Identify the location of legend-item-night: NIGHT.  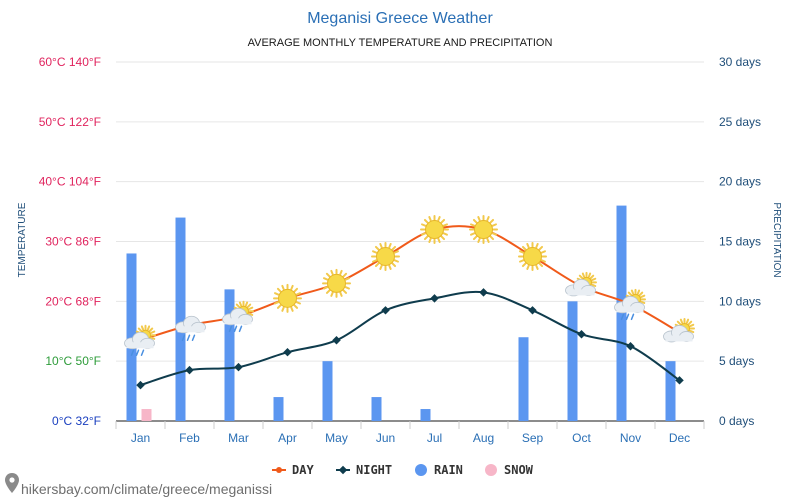
(364, 470).